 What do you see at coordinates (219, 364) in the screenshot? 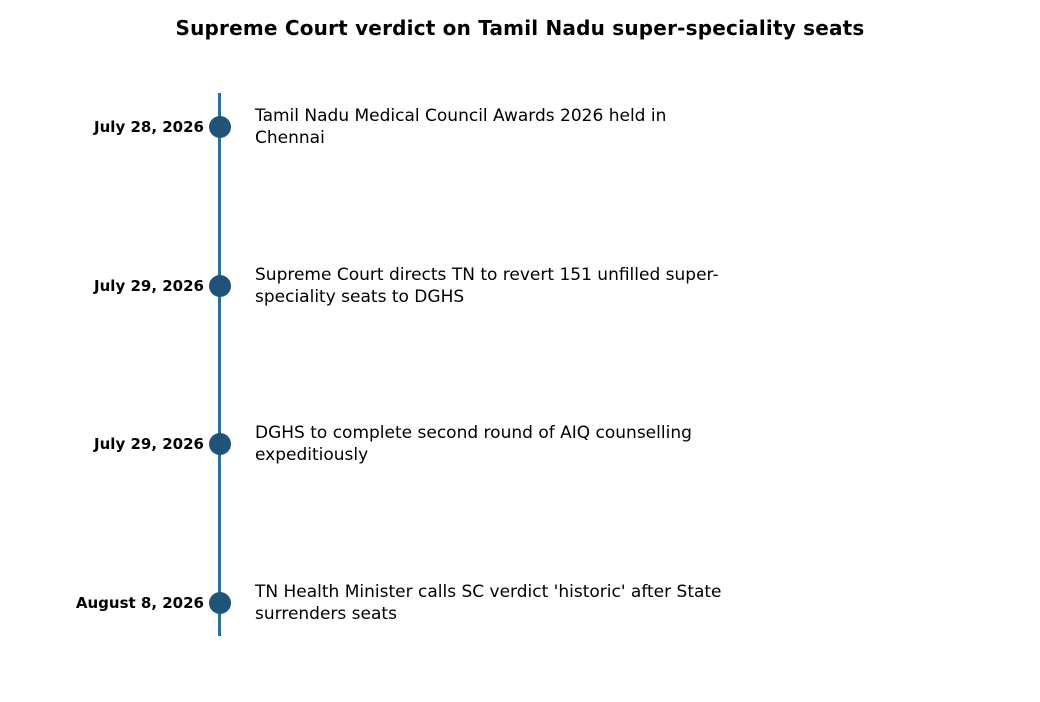
I see `timeline-axis-line` at bounding box center [219, 364].